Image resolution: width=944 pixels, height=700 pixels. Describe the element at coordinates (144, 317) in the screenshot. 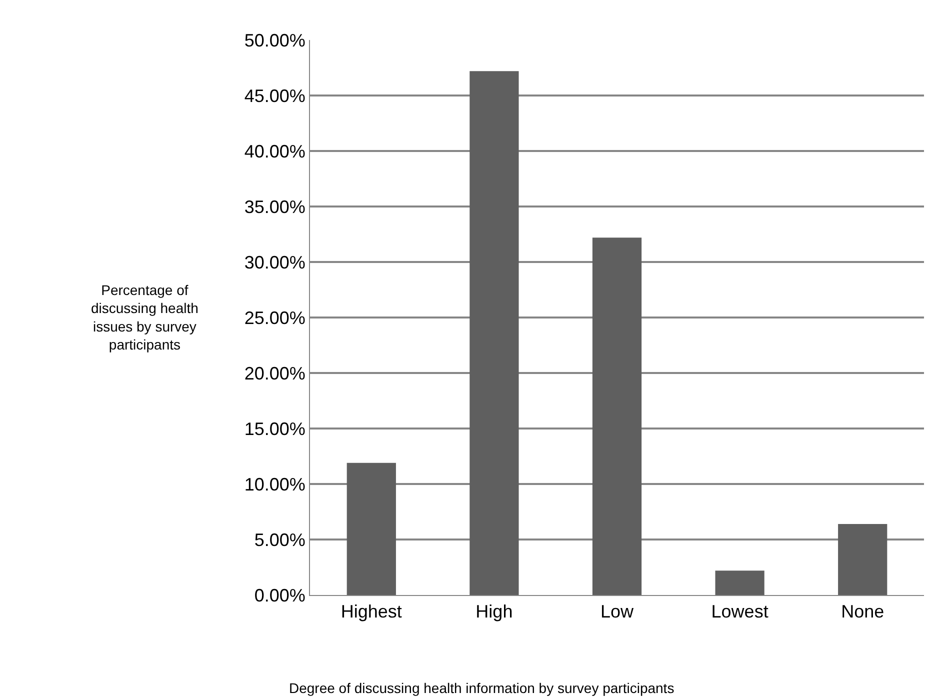

I see `y-axis-title: Percentage of discussing health issues by survey participants` at that location.